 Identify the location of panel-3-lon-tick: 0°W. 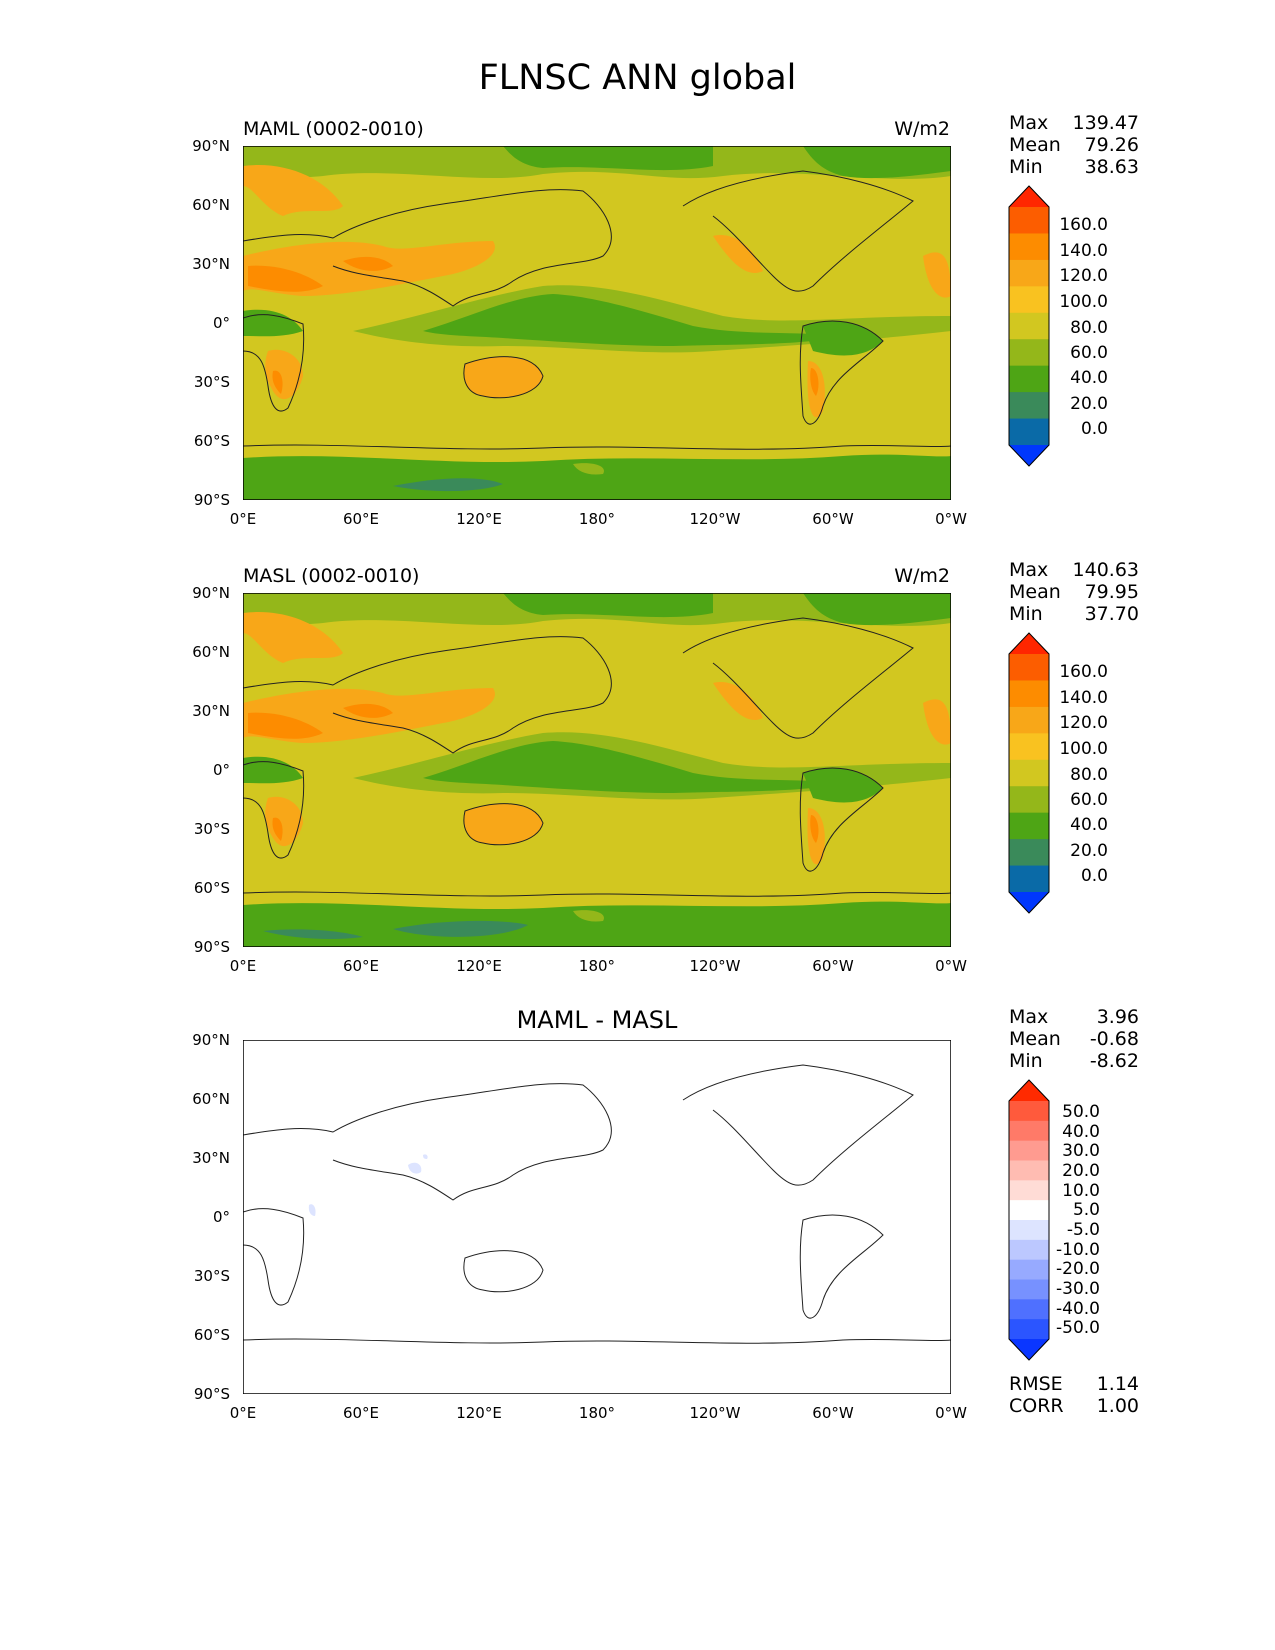
(951, 1413).